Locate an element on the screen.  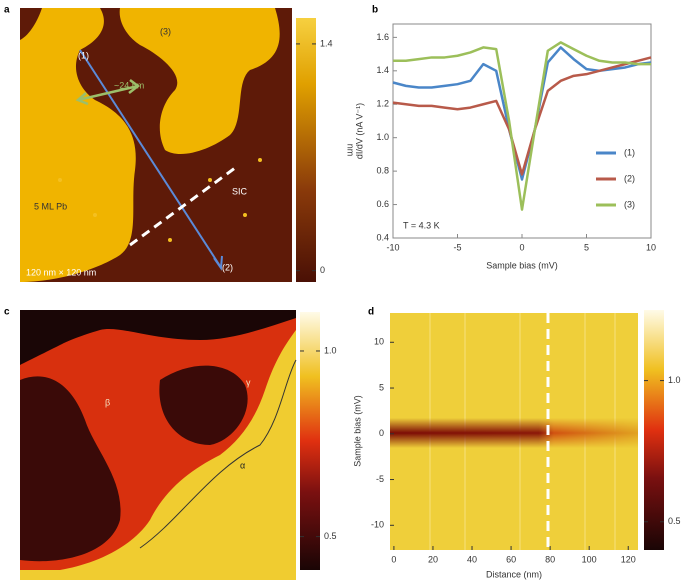
legend-label: (1) is located at coordinates (629, 152).